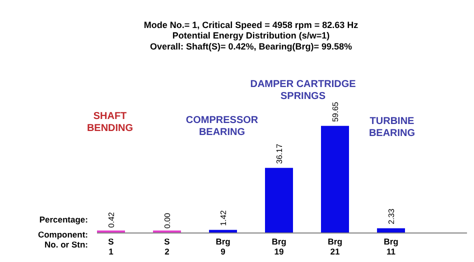  I want to click on data-label: 2.33, so click(391, 216).